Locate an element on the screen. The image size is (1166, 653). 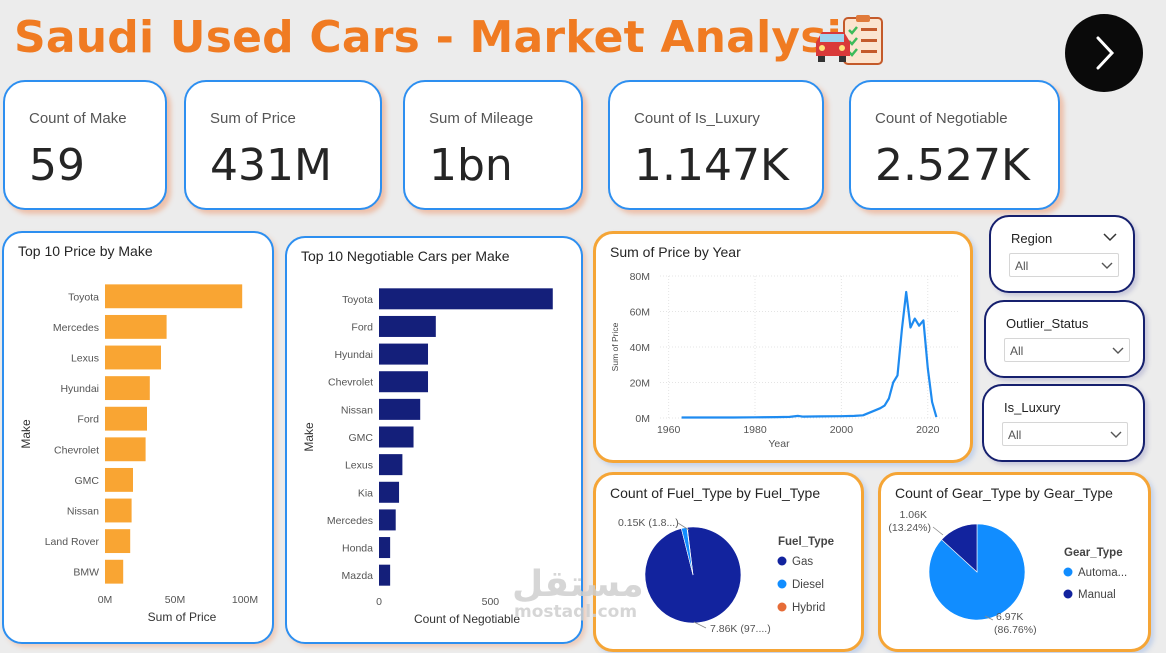
category-label: Honda is located at coordinates (357, 549).